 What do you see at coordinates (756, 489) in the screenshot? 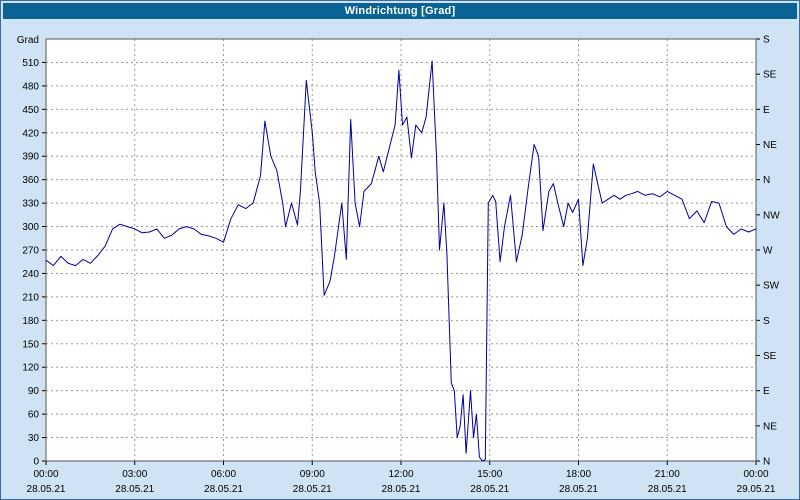
I see `x-tick-date-label: 29.05.21` at bounding box center [756, 489].